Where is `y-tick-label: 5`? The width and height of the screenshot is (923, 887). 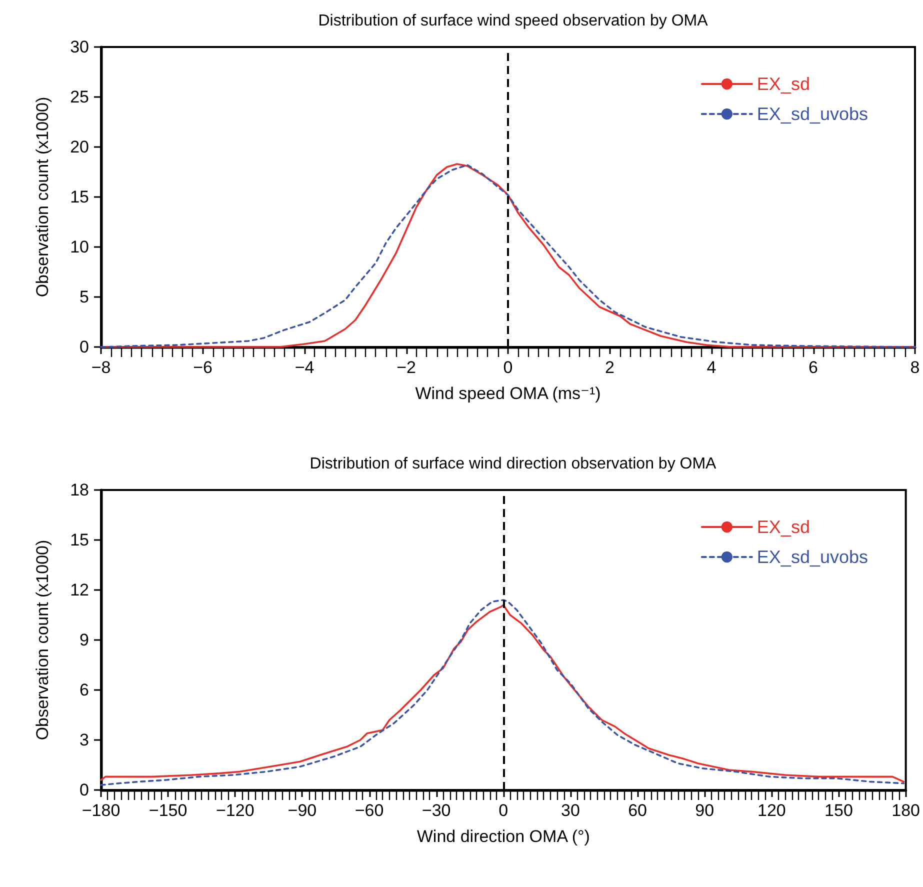 y-tick-label: 5 is located at coordinates (84, 297).